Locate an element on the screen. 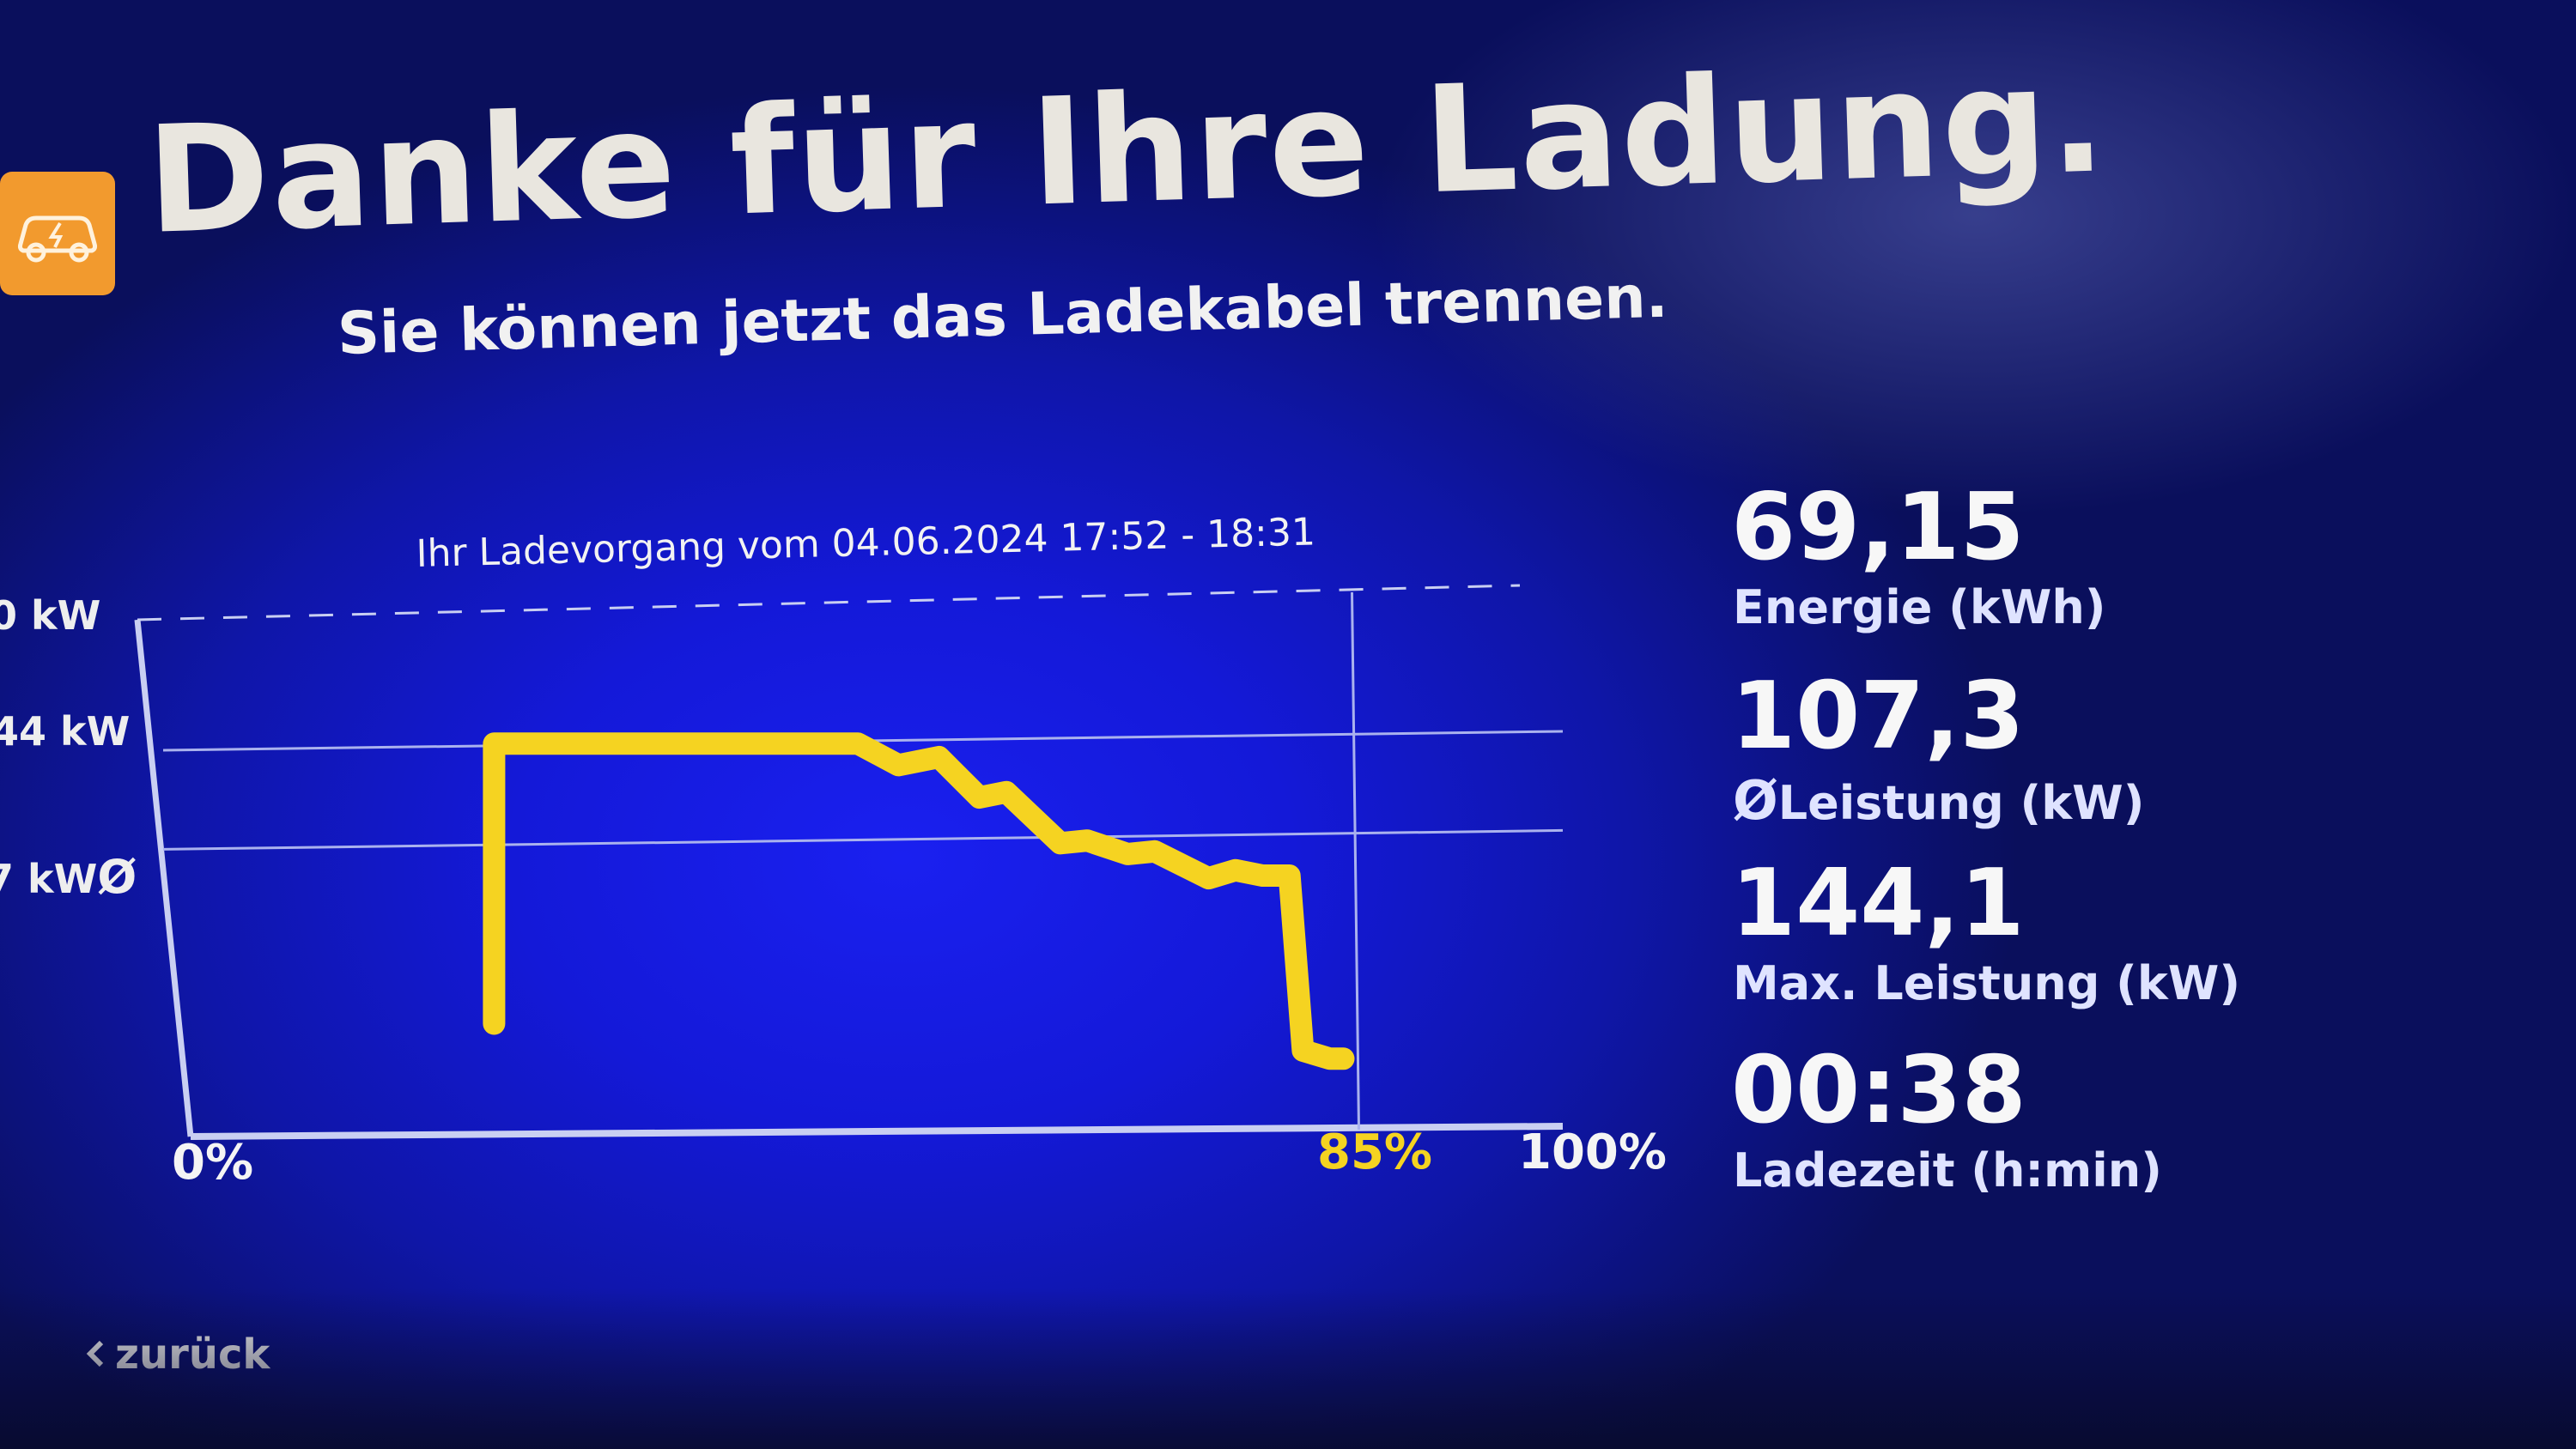  average-power-line is located at coordinates (863, 839).